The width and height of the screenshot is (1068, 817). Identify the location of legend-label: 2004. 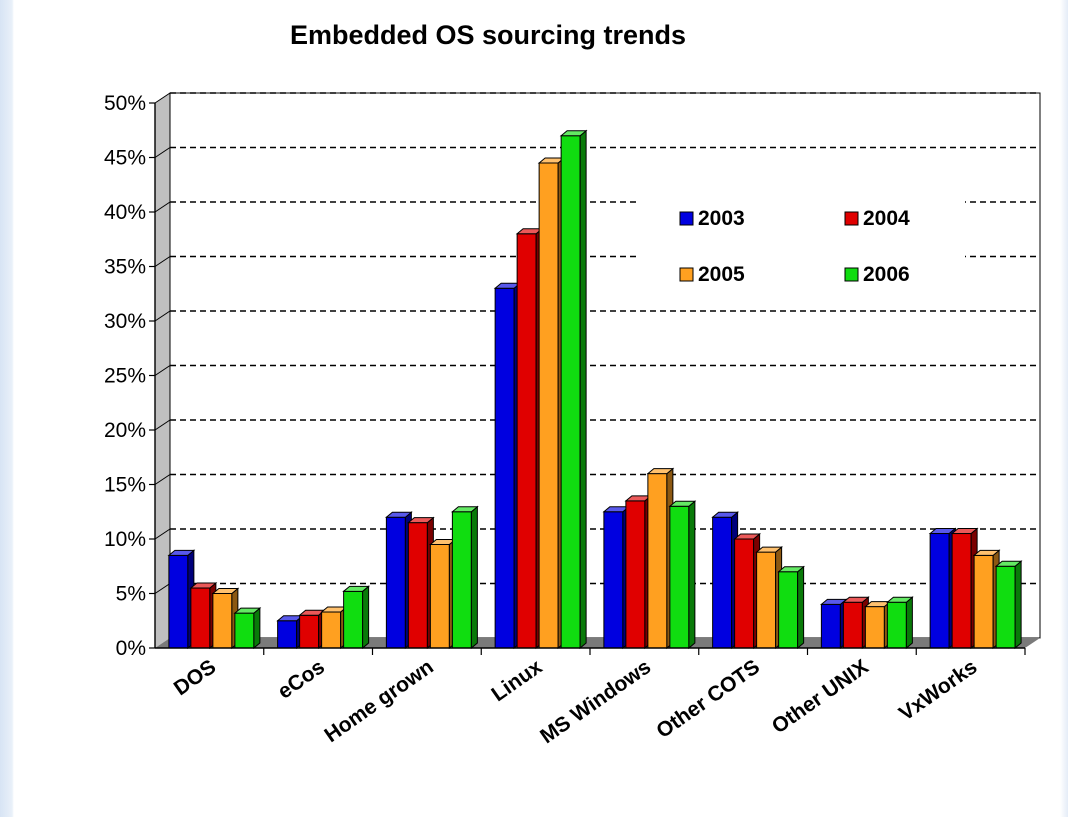
(886, 218).